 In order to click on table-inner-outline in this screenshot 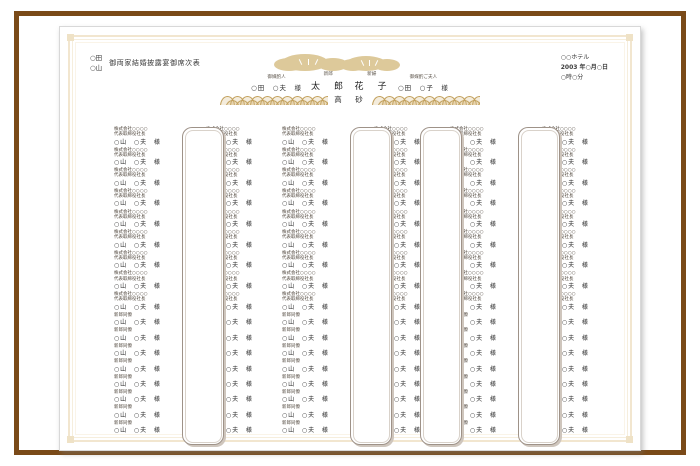, I will do `click(371, 286)`.